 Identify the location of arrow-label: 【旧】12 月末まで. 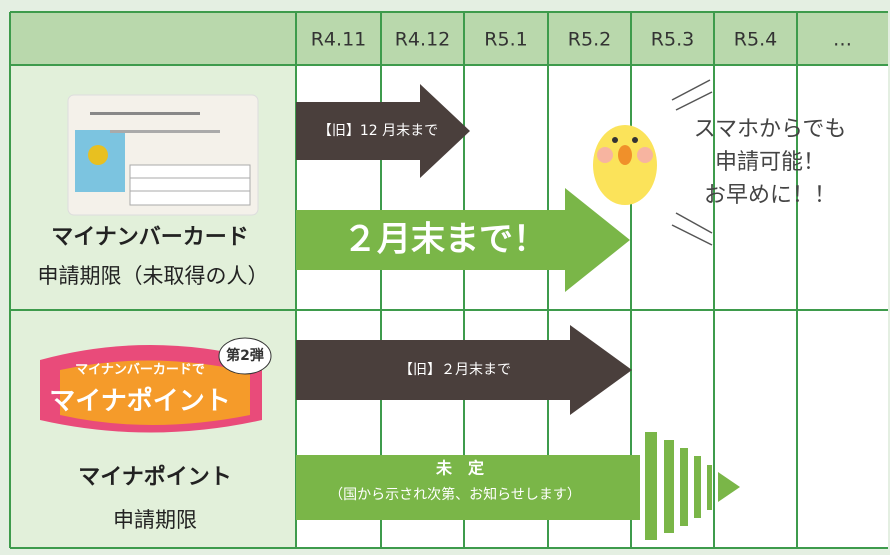
(378, 131).